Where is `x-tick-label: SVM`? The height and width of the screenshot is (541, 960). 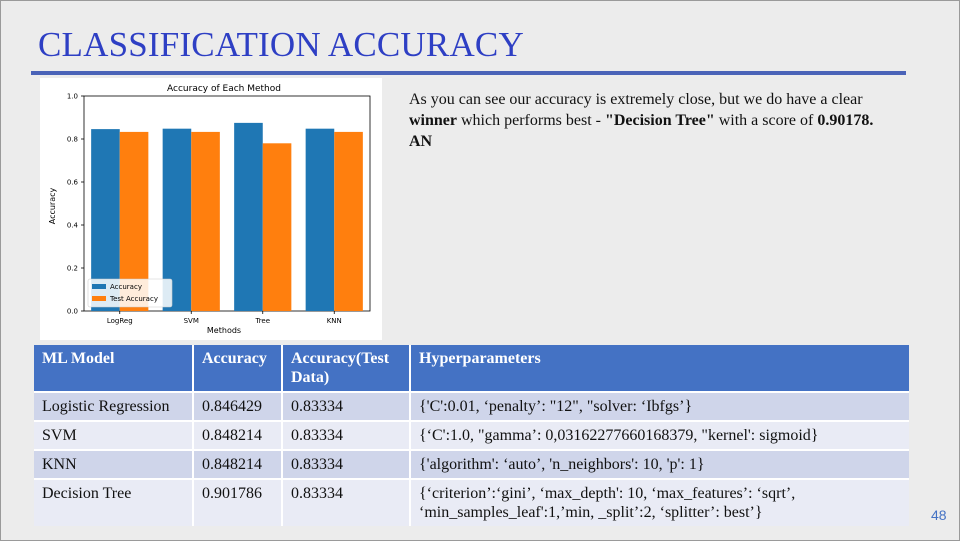
x-tick-label: SVM is located at coordinates (191, 321).